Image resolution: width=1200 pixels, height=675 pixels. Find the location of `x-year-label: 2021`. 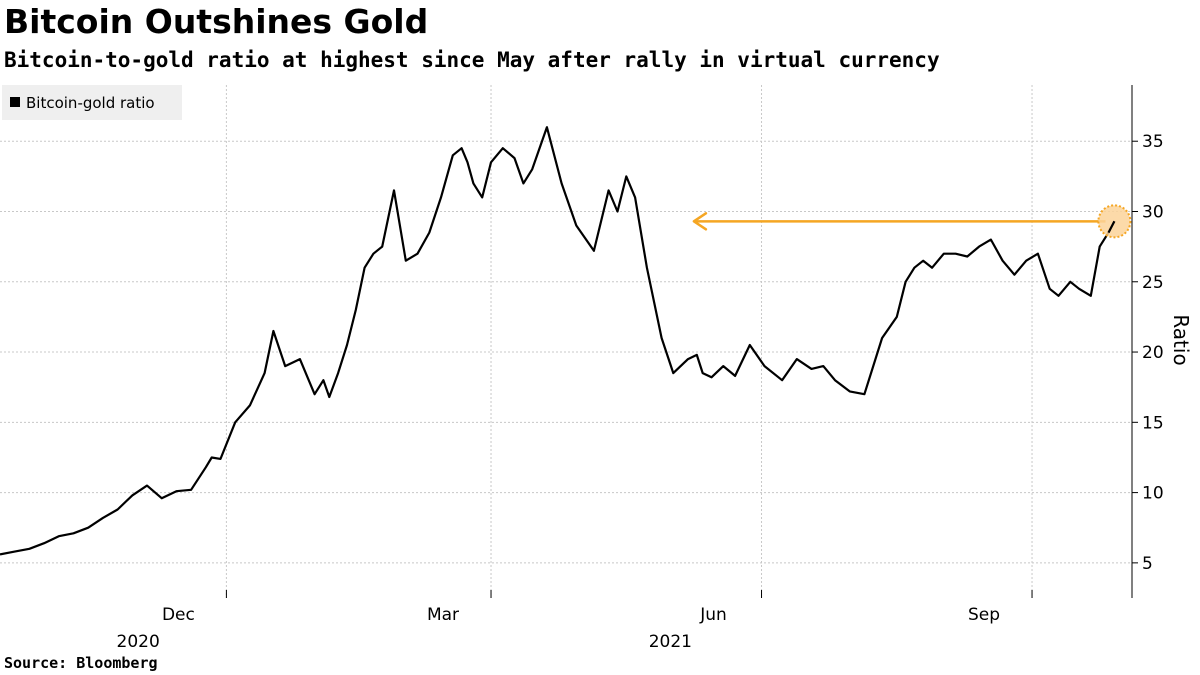

x-year-label: 2021 is located at coordinates (670, 642).